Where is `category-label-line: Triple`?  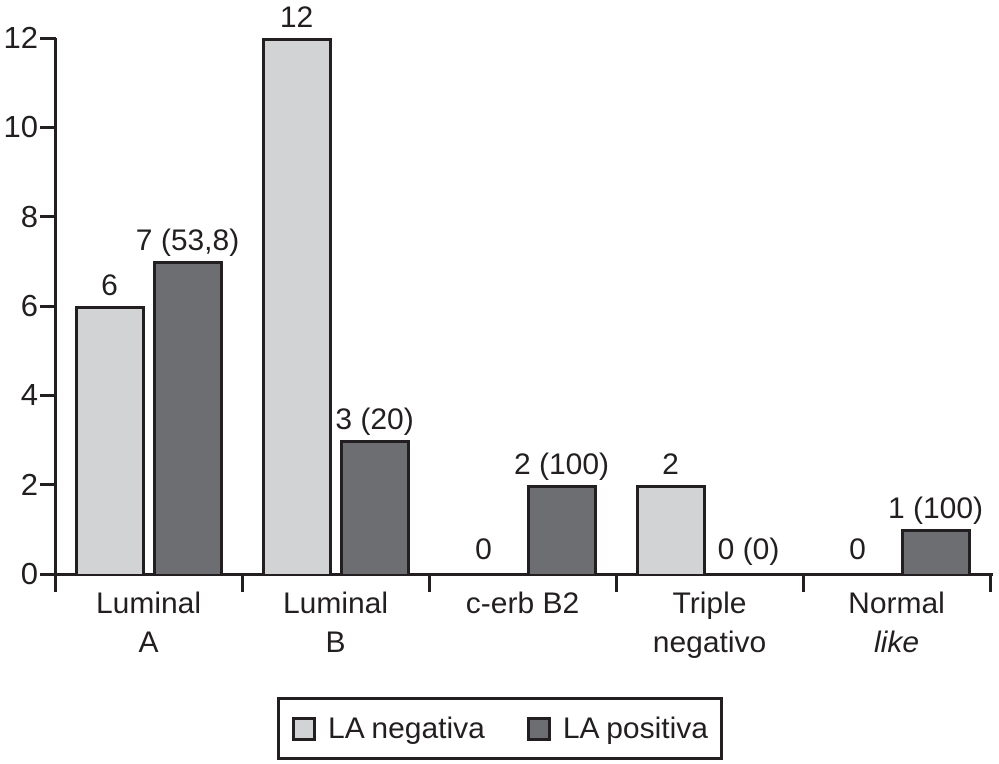
category-label-line: Triple is located at coordinates (709, 603).